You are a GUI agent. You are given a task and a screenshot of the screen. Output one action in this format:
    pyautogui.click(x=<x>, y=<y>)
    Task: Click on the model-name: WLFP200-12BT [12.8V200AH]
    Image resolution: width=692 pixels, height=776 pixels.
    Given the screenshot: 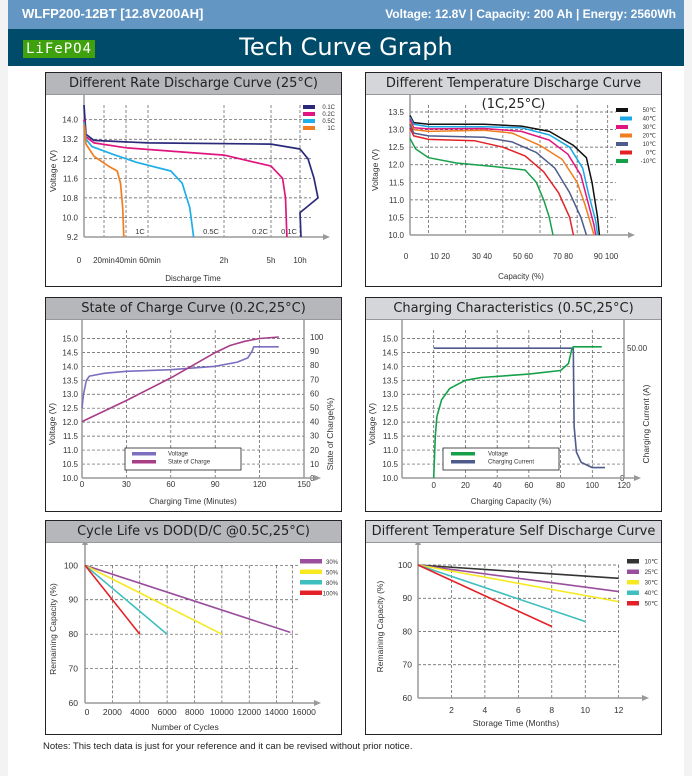 What is the action you would take?
    pyautogui.click(x=113, y=13)
    